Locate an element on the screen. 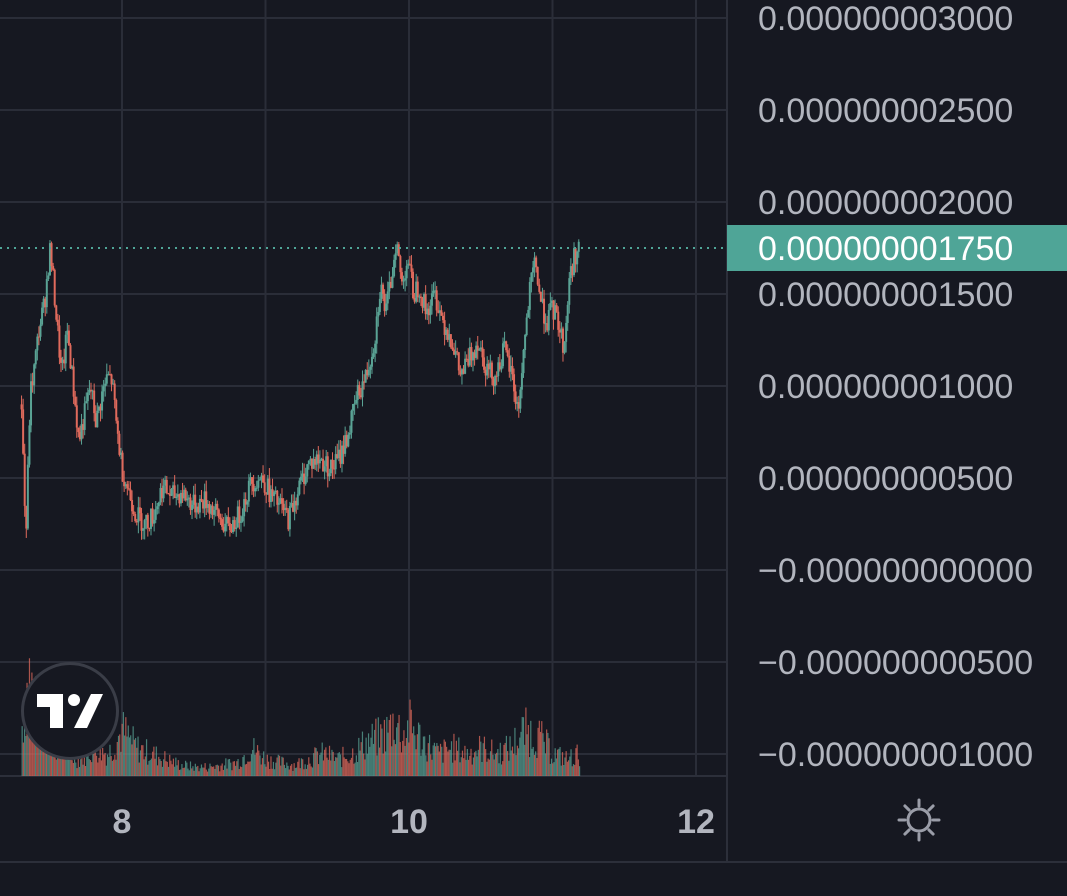 This screenshot has width=1067, height=896. gear-icon is located at coordinates (919, 820).